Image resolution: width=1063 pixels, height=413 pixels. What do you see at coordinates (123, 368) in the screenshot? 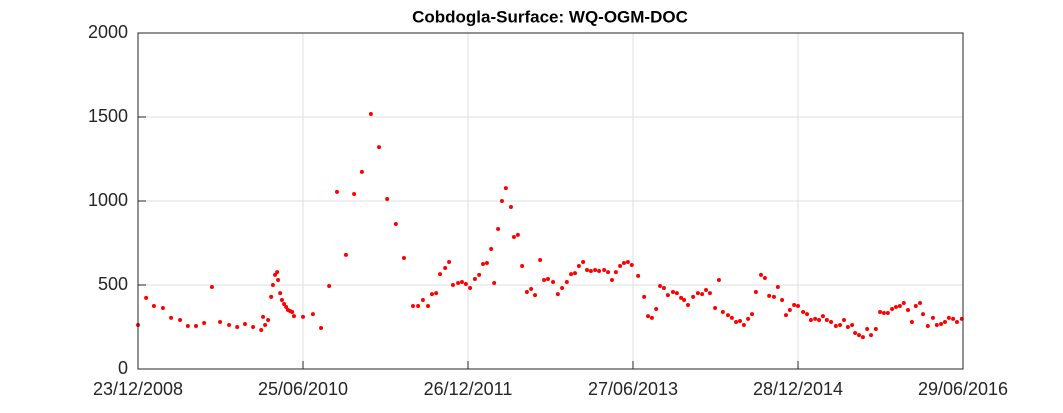
I see `y-tick-label: 0` at bounding box center [123, 368].